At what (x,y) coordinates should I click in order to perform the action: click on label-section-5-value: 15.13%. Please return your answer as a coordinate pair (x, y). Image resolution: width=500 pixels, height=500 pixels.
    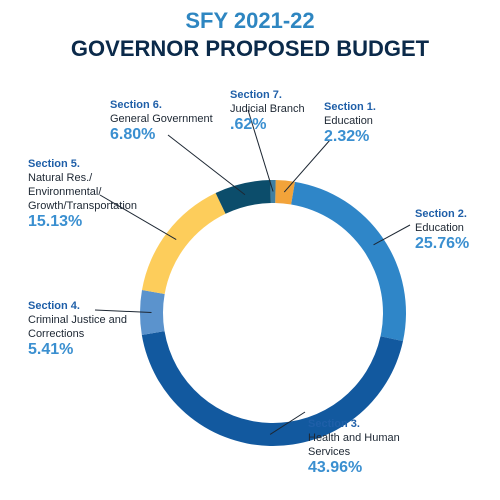
    Looking at the image, I should click on (55, 221).